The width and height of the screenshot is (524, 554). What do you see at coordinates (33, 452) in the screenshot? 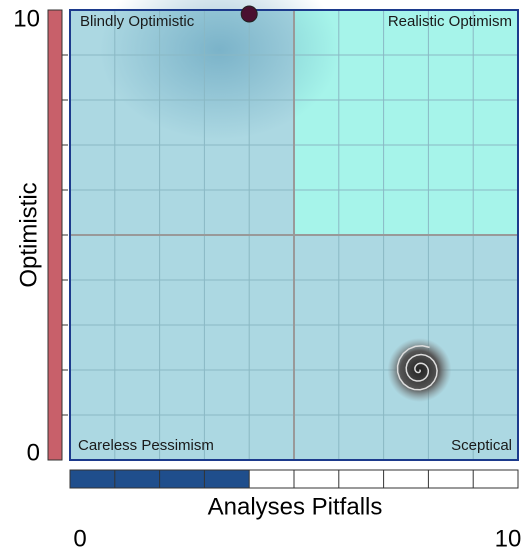
I see `y-tick-label: 0` at bounding box center [33, 452].